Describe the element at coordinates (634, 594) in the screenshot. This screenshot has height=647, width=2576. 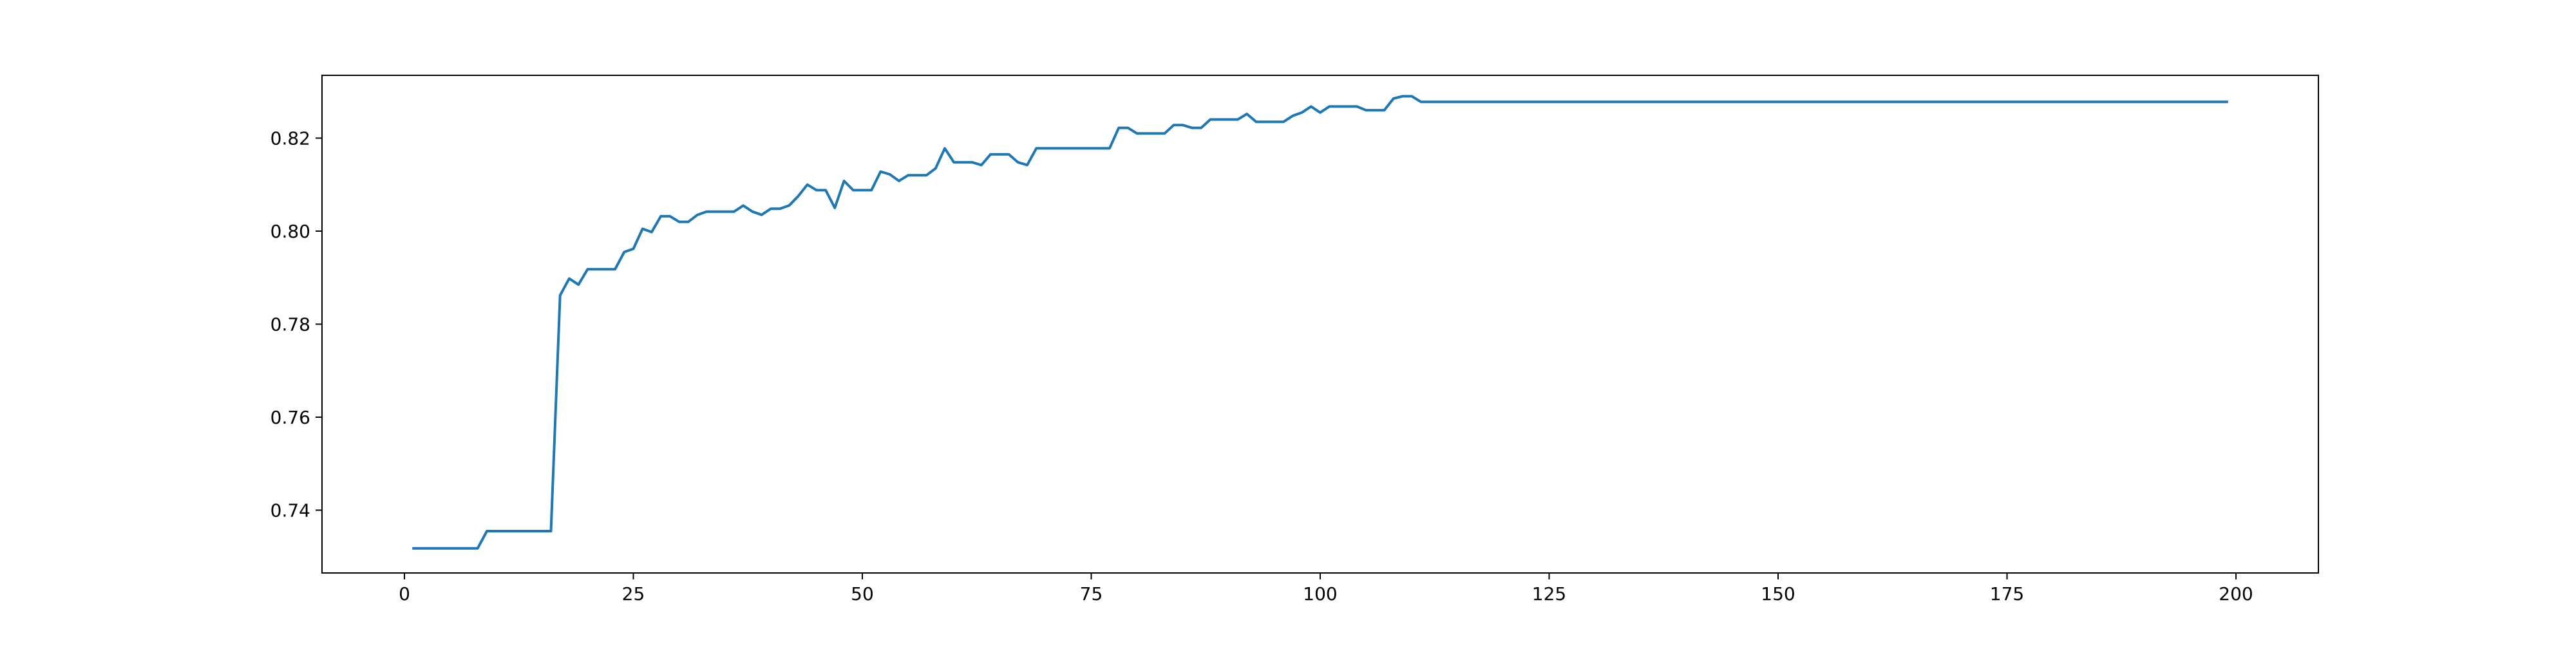
I see `x-tick-label: 25` at that location.